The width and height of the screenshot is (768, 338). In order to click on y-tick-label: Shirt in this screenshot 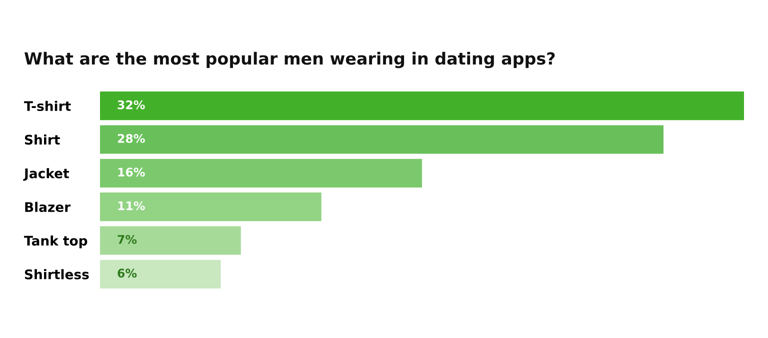, I will do `click(42, 139)`.